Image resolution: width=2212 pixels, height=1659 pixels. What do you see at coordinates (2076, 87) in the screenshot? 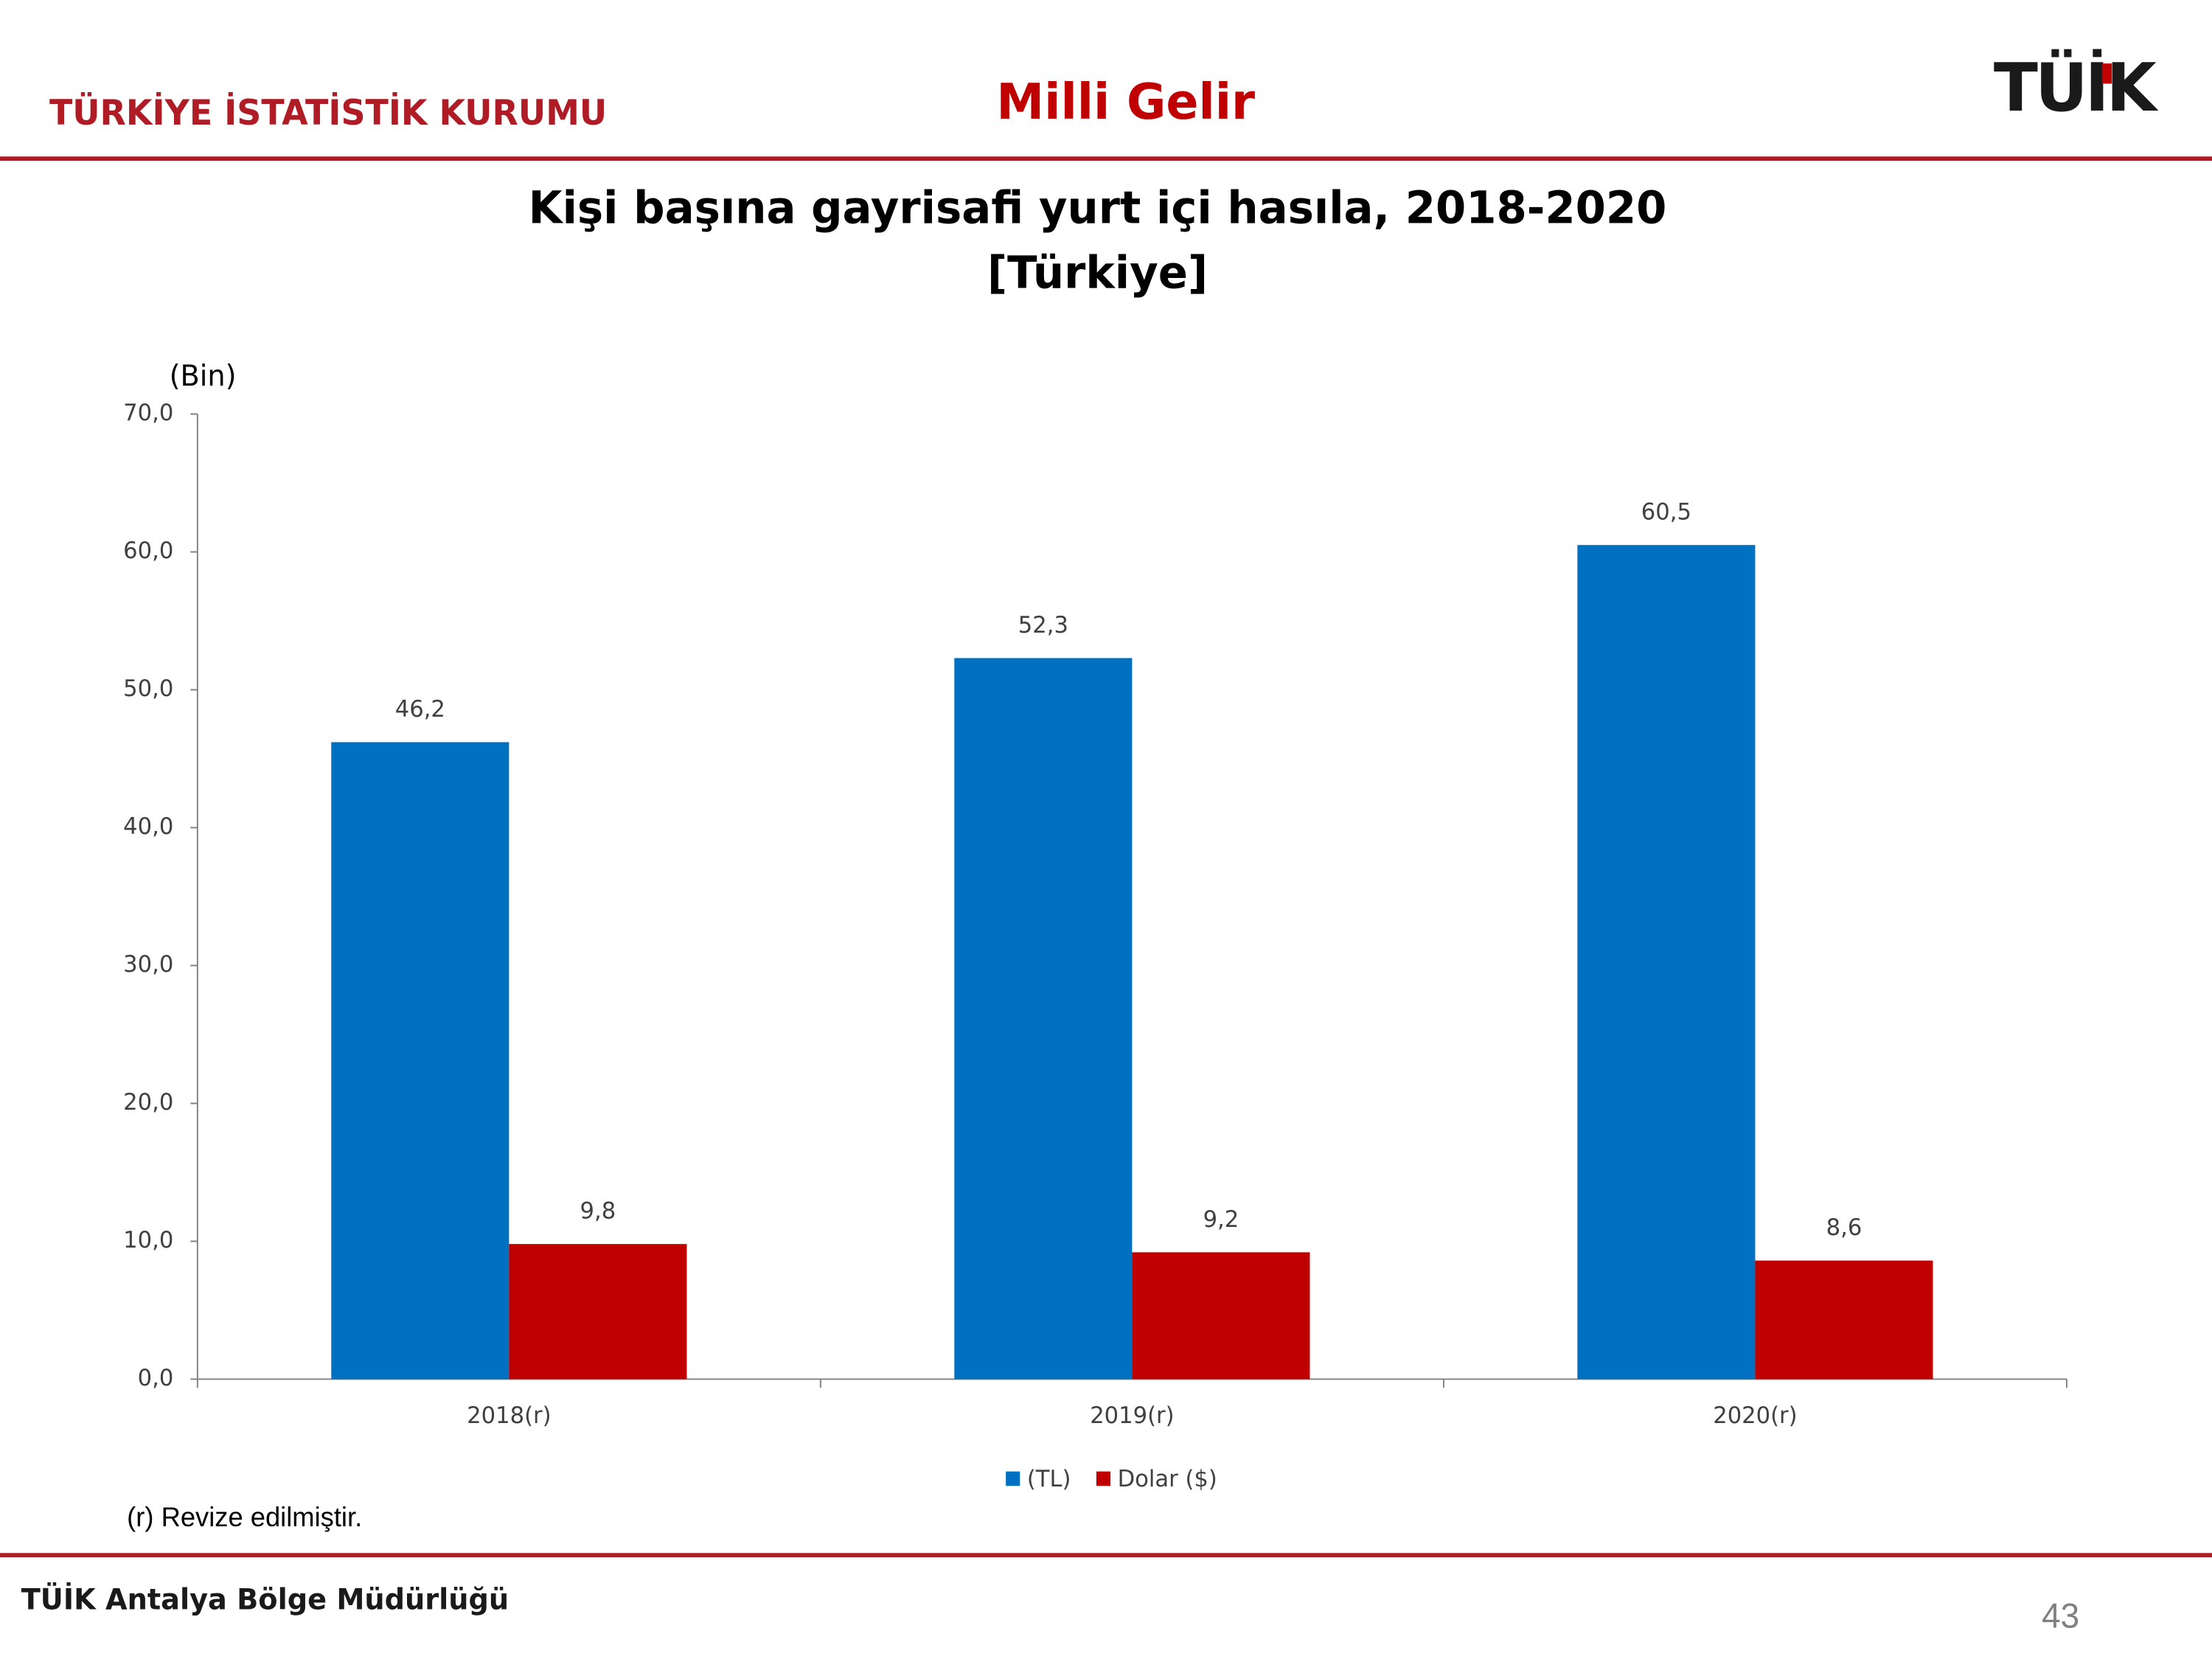
I see `logo: TÜİK` at bounding box center [2076, 87].